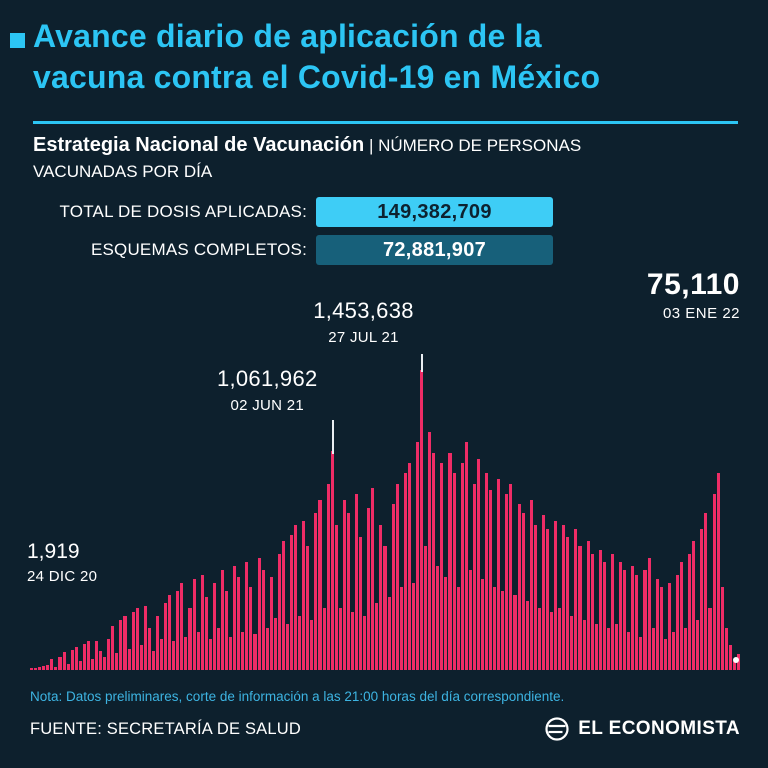 Image resolution: width=768 pixels, height=768 pixels. Describe the element at coordinates (317, 77) in the screenshot. I see `page-title-line2: vacuna contra el Covid-19 en México` at that location.